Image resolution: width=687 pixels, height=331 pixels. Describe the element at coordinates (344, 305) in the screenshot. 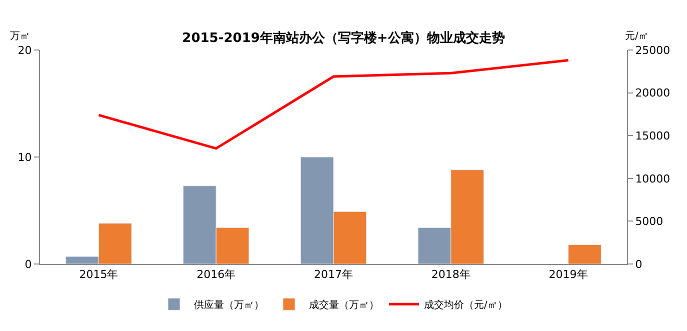

I see `legend-label: 成交量（万㎡）` at that location.